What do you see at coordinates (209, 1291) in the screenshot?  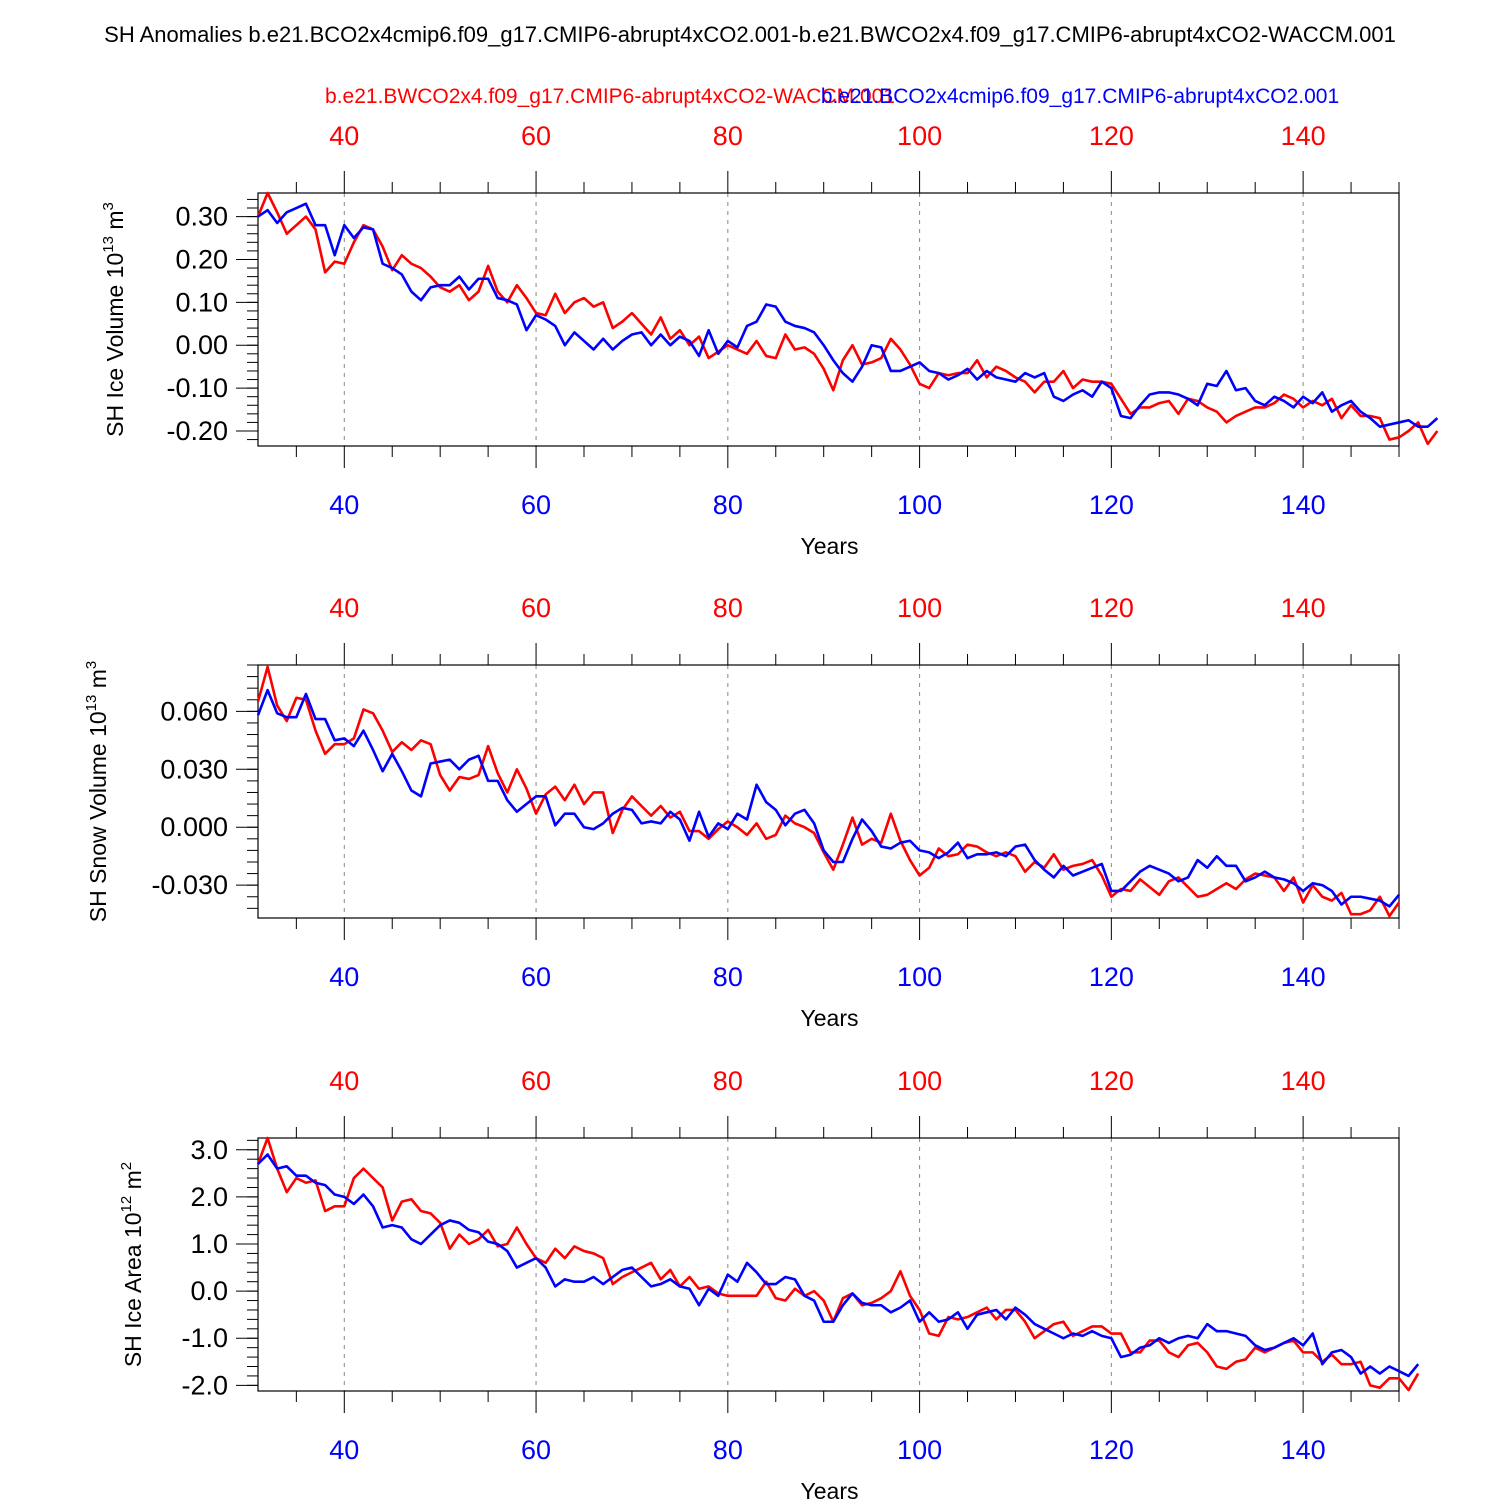 I see `y-tick-label: 0.0` at bounding box center [209, 1291].